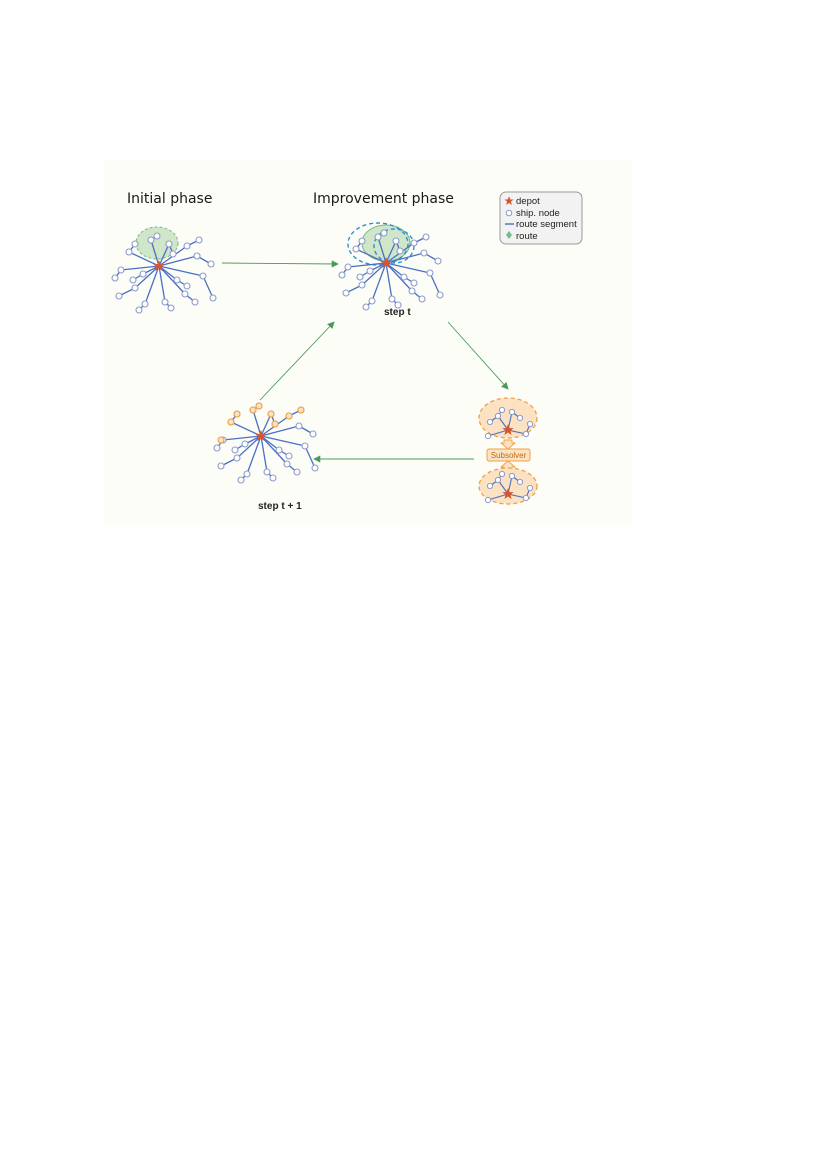 The image size is (827, 1169). I want to click on step-t-label: step t, so click(397, 312).